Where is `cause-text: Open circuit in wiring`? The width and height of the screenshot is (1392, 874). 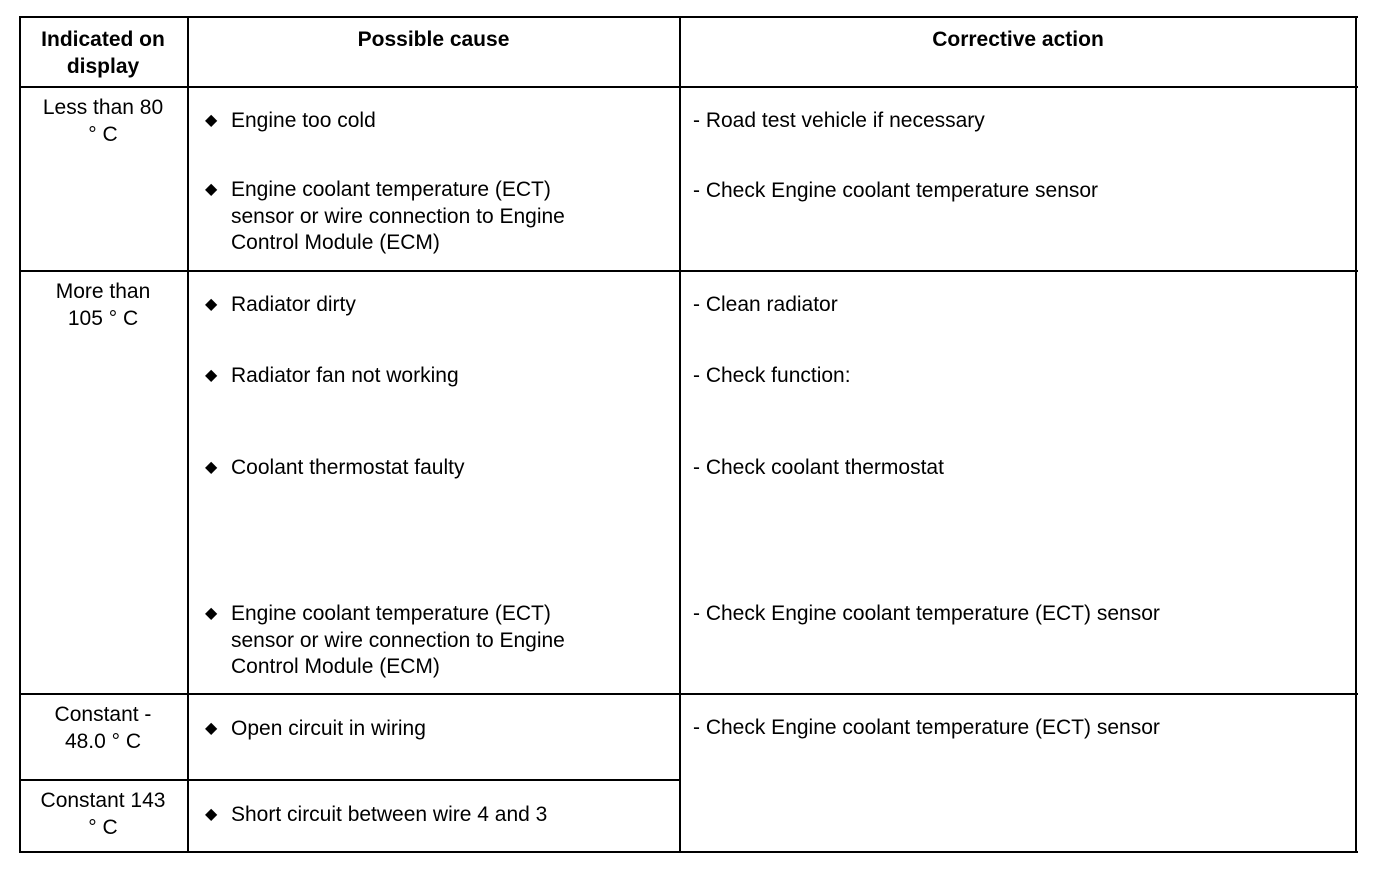
cause-text: Open circuit in wiring is located at coordinates (328, 728).